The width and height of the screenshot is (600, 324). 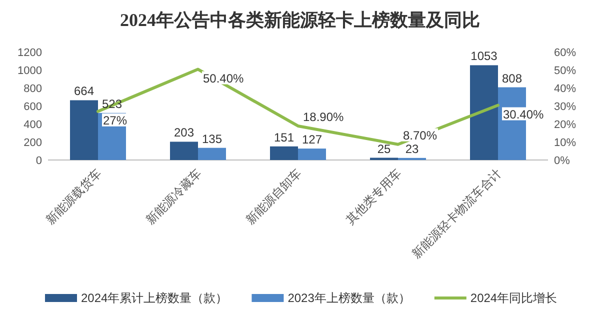 I want to click on data-label: 808, so click(x=512, y=78).